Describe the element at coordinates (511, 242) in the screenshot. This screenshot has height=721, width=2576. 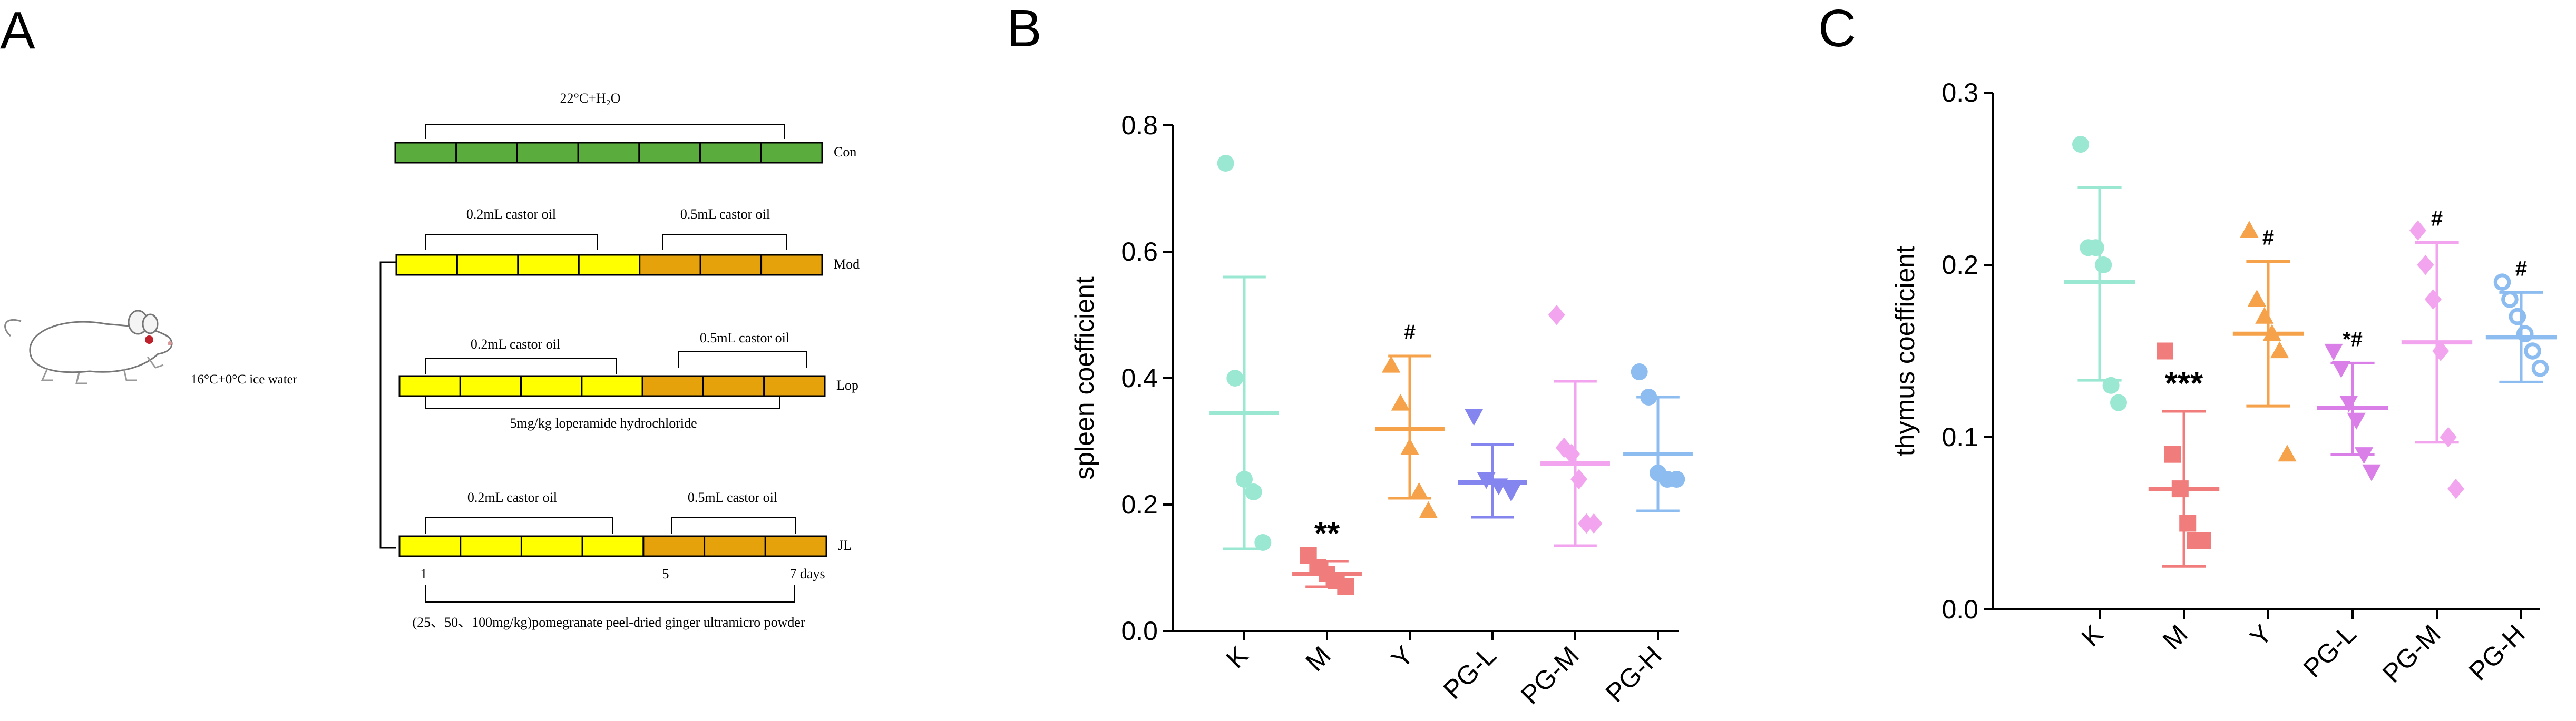
I see `mod-brace-left` at that location.